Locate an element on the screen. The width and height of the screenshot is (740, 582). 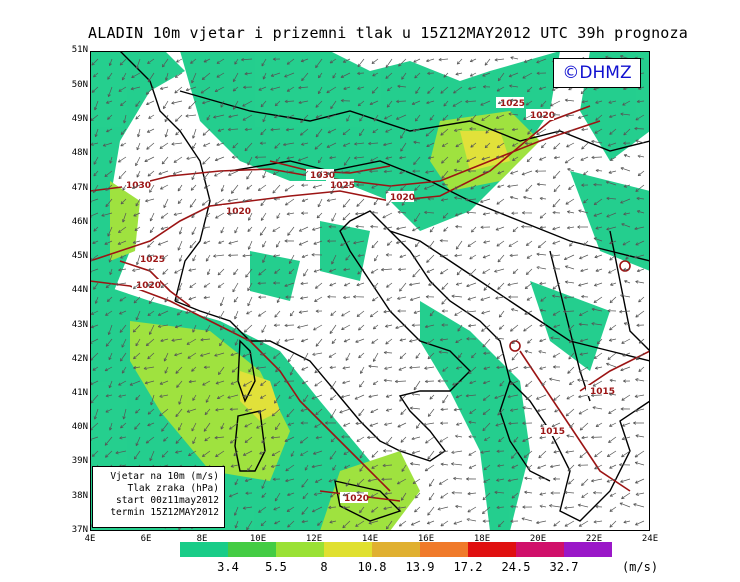
colorbar-swatch is located at coordinates (540, 549).